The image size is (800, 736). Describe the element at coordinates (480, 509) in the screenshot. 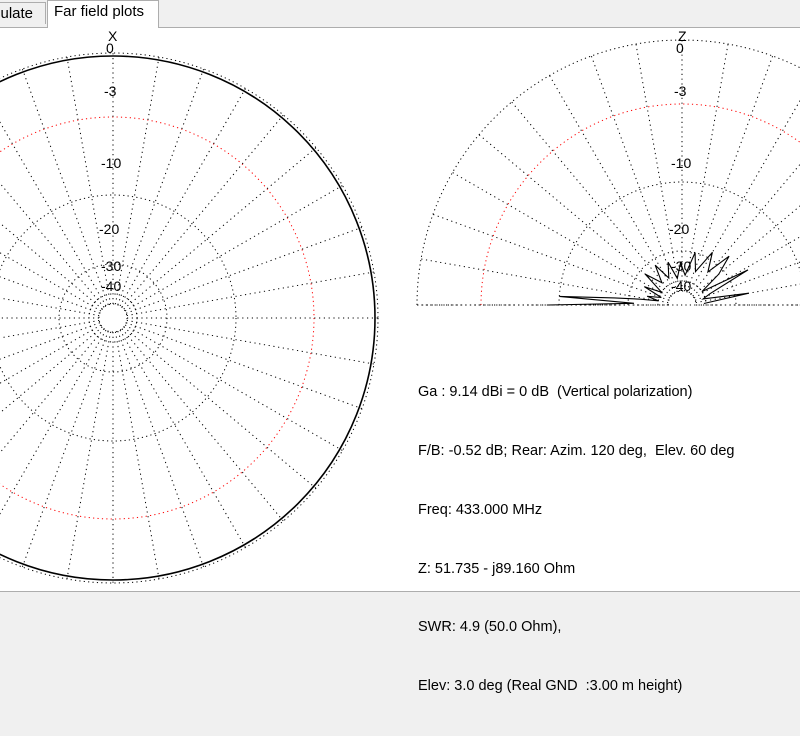

I see `frequency-readout: Freq: 433.000 MHz` at that location.